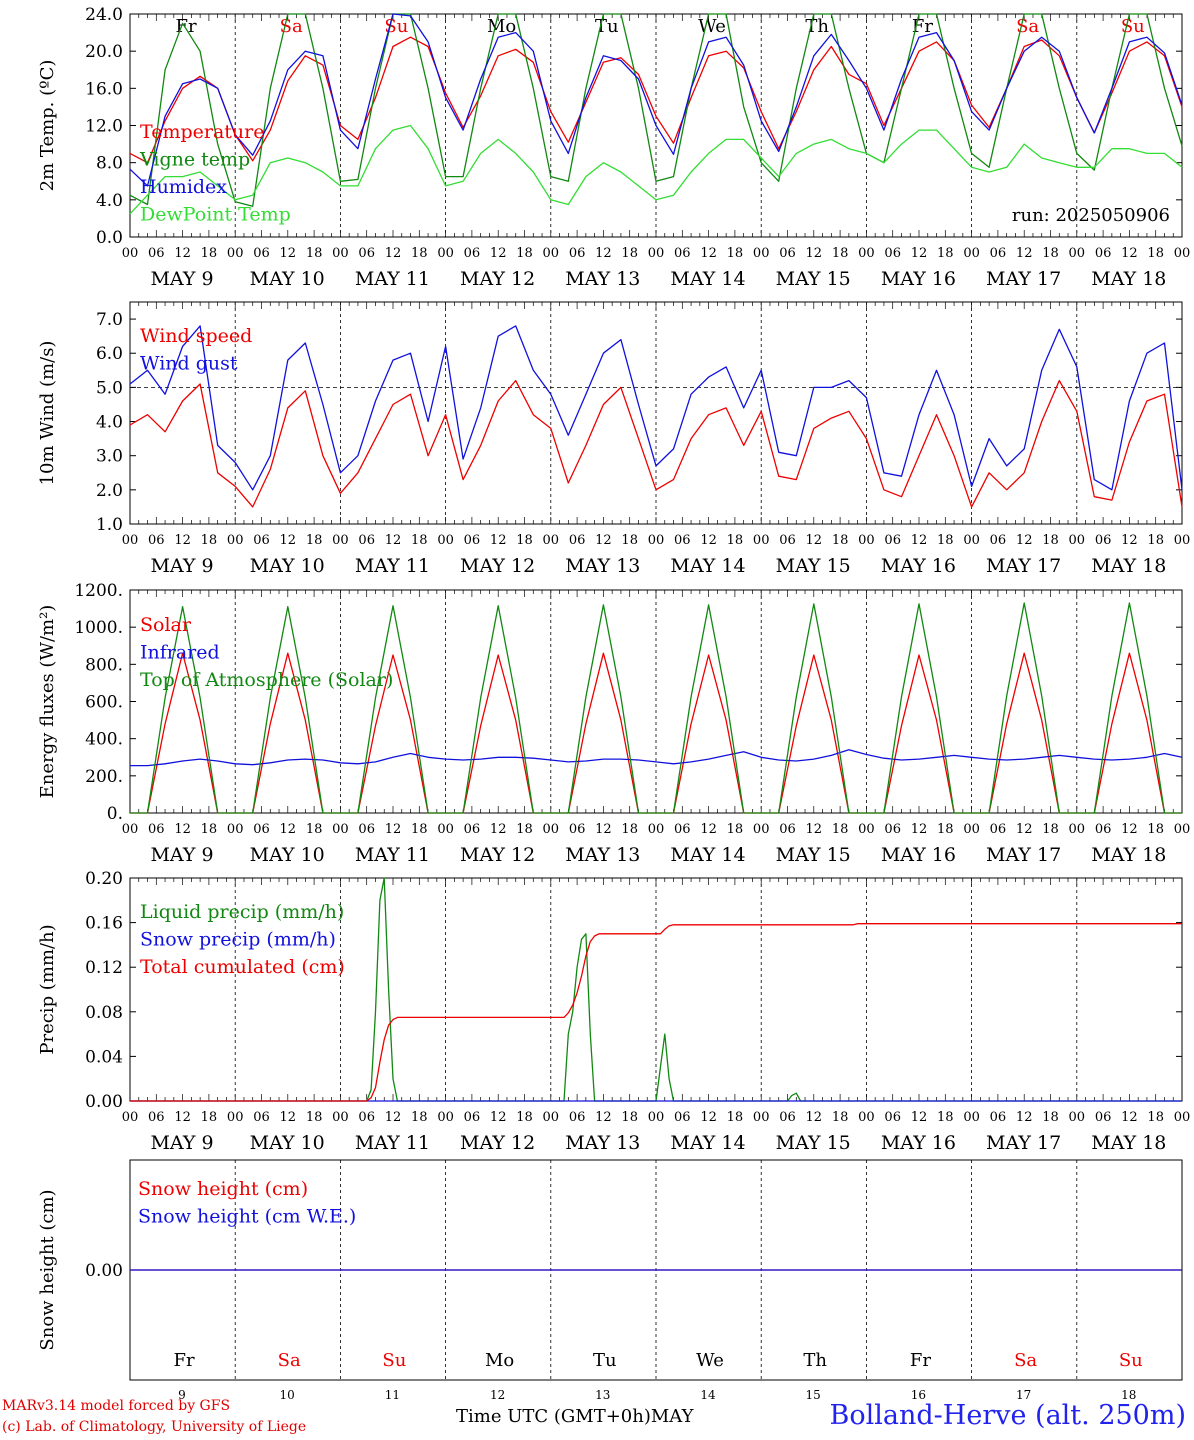  Describe the element at coordinates (115, 814) in the screenshot. I see `y-tick-label: 0.` at that location.